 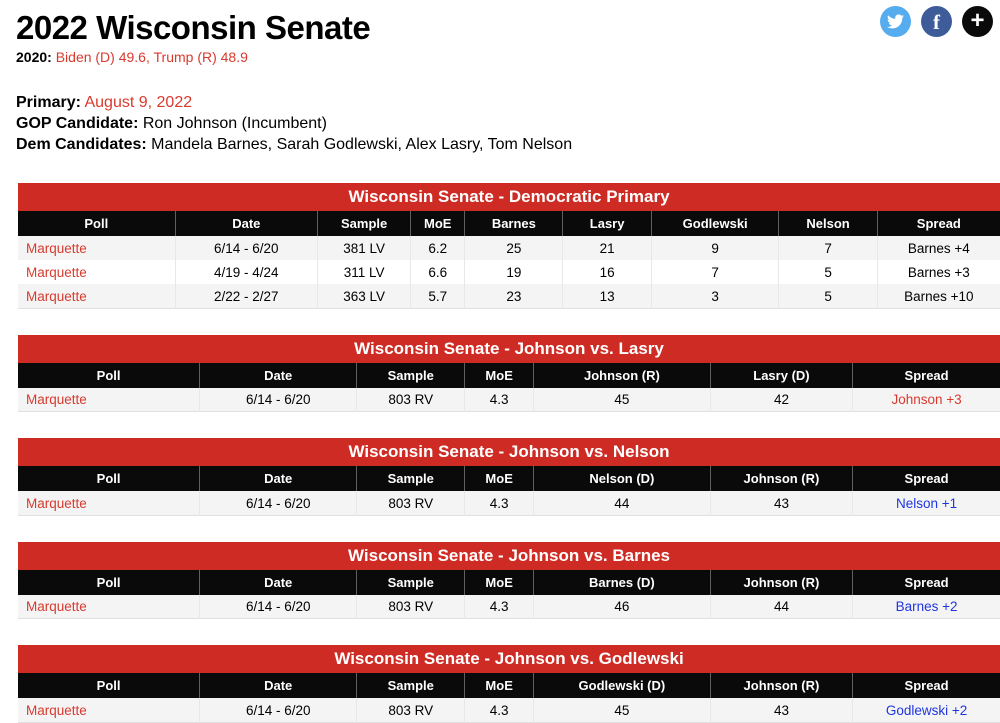 What do you see at coordinates (977, 21) in the screenshot?
I see `more-share-button: +` at bounding box center [977, 21].